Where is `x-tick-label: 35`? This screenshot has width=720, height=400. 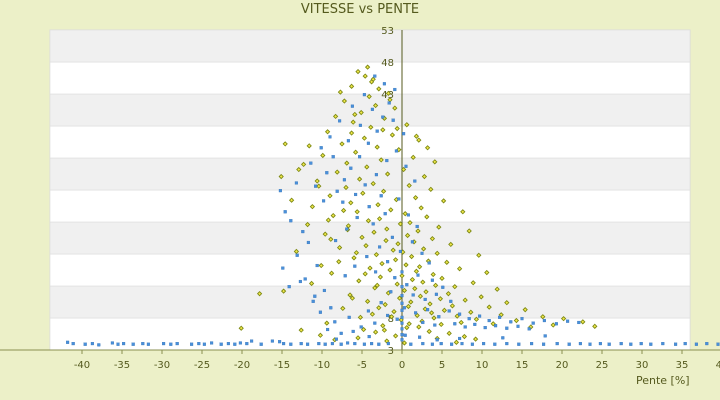
x-tick-label: 35 is located at coordinates (682, 365).